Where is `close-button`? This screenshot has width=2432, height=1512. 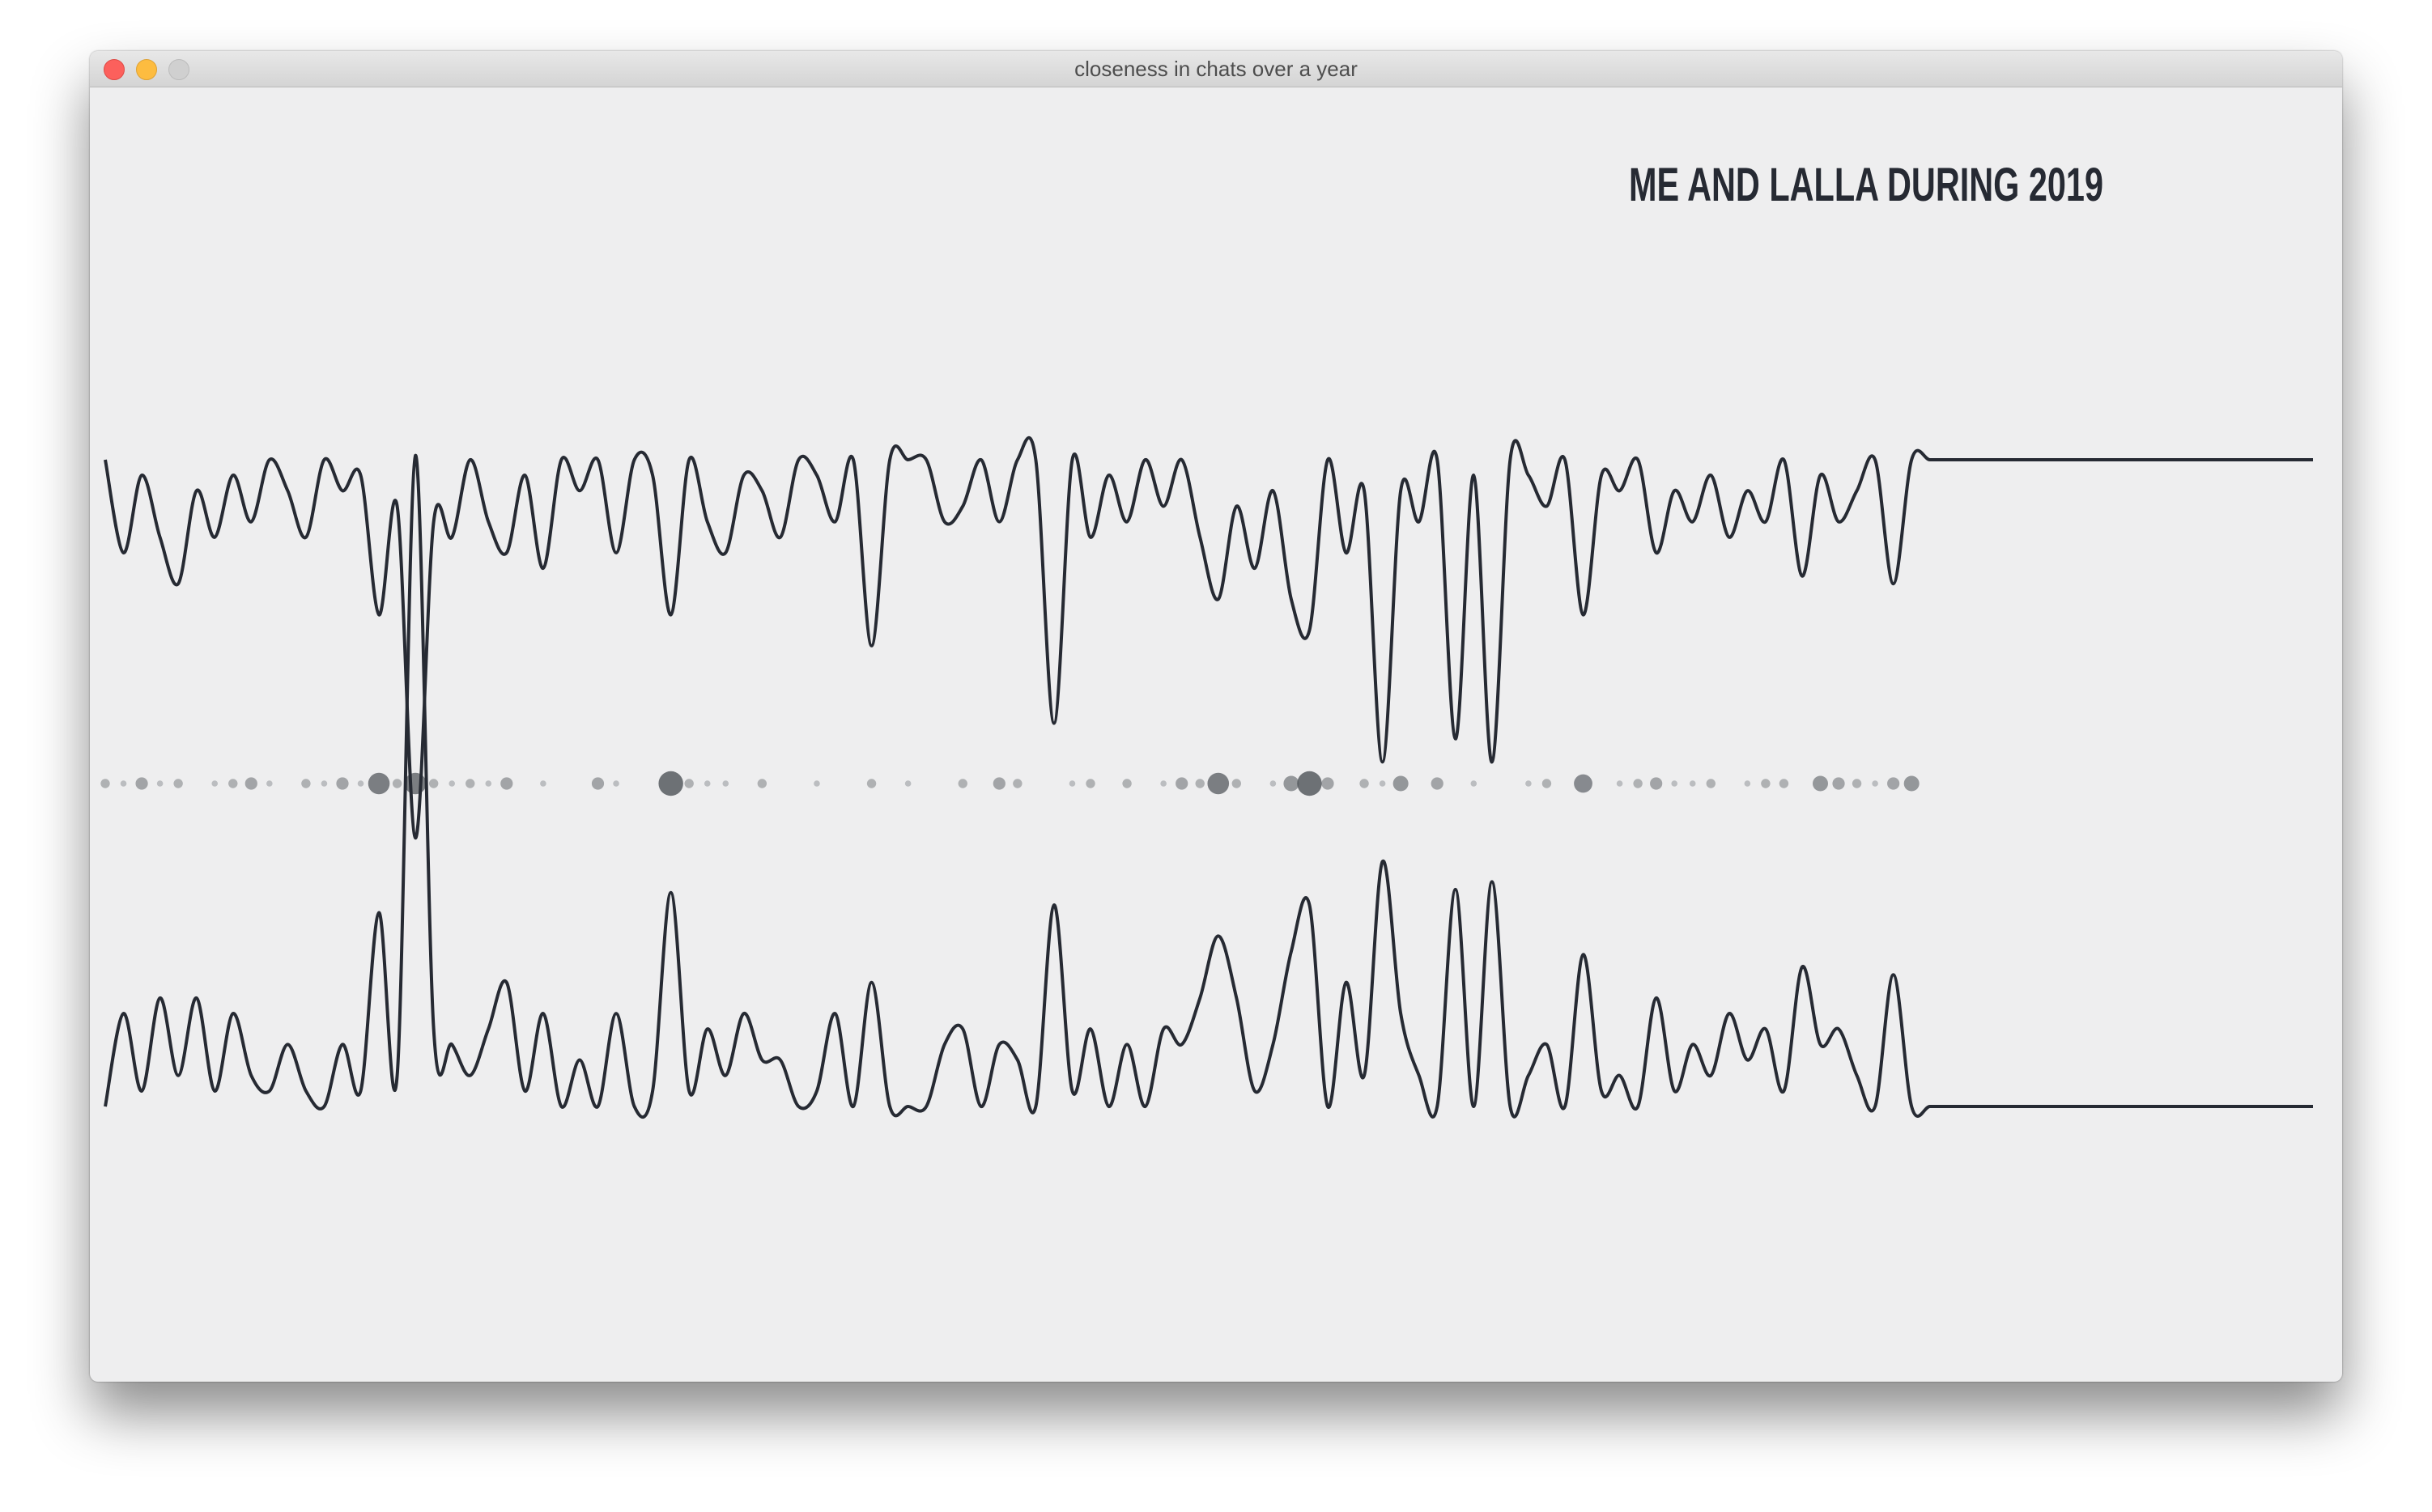
close-button is located at coordinates (114, 69).